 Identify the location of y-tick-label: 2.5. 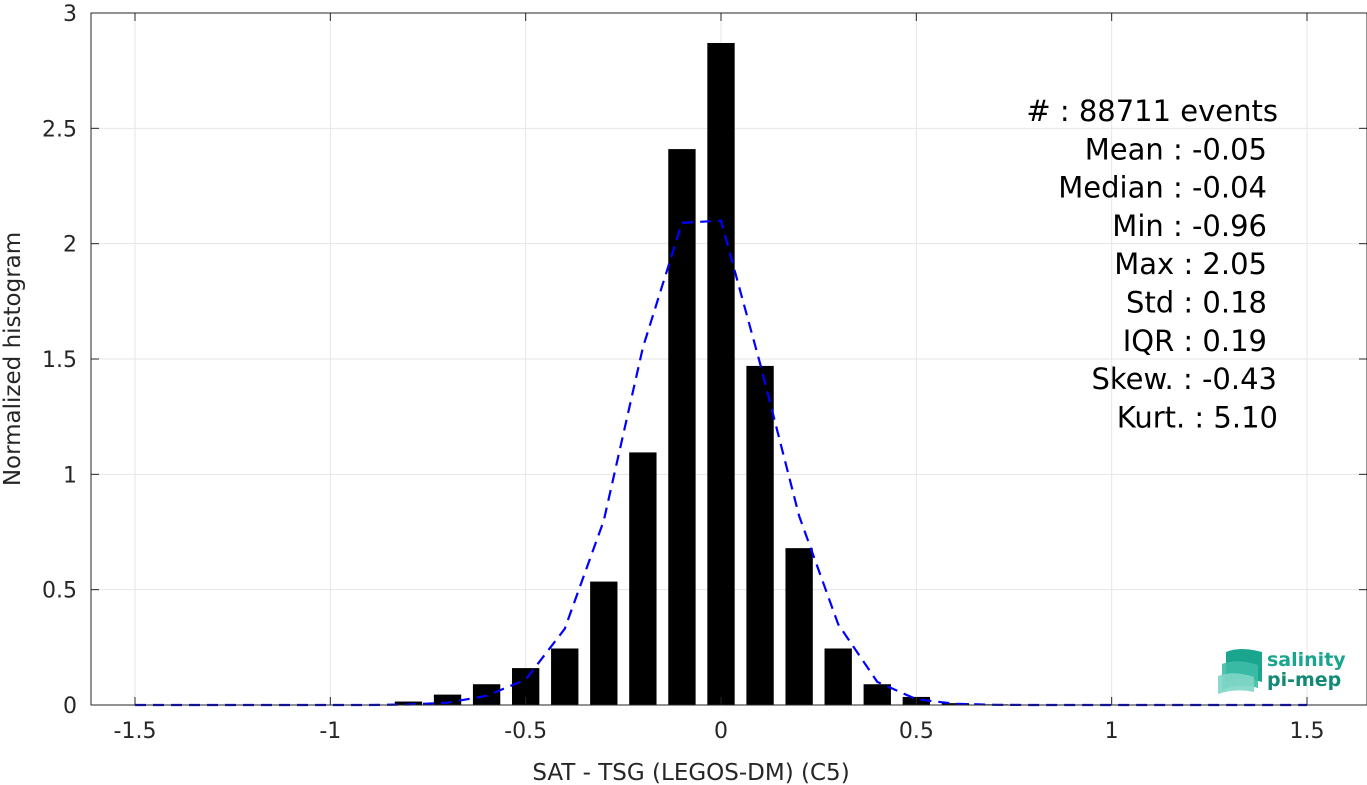
(59, 129).